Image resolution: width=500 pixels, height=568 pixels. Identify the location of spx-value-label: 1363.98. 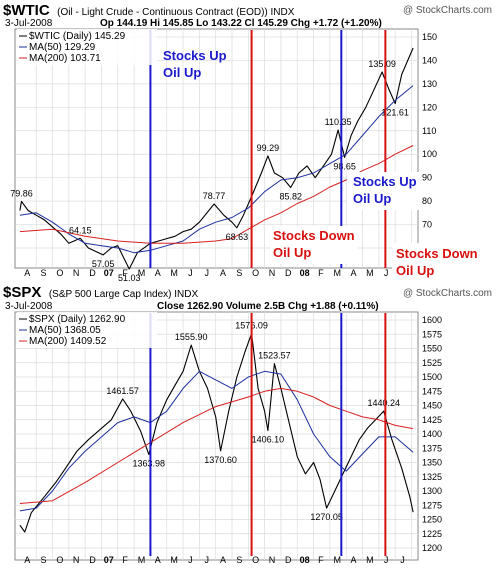
(149, 464).